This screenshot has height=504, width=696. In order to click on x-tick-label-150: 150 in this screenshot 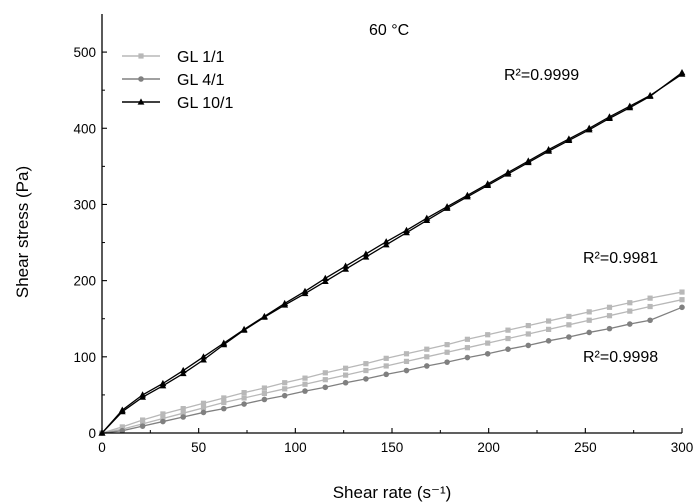, I will do `click(392, 447)`.